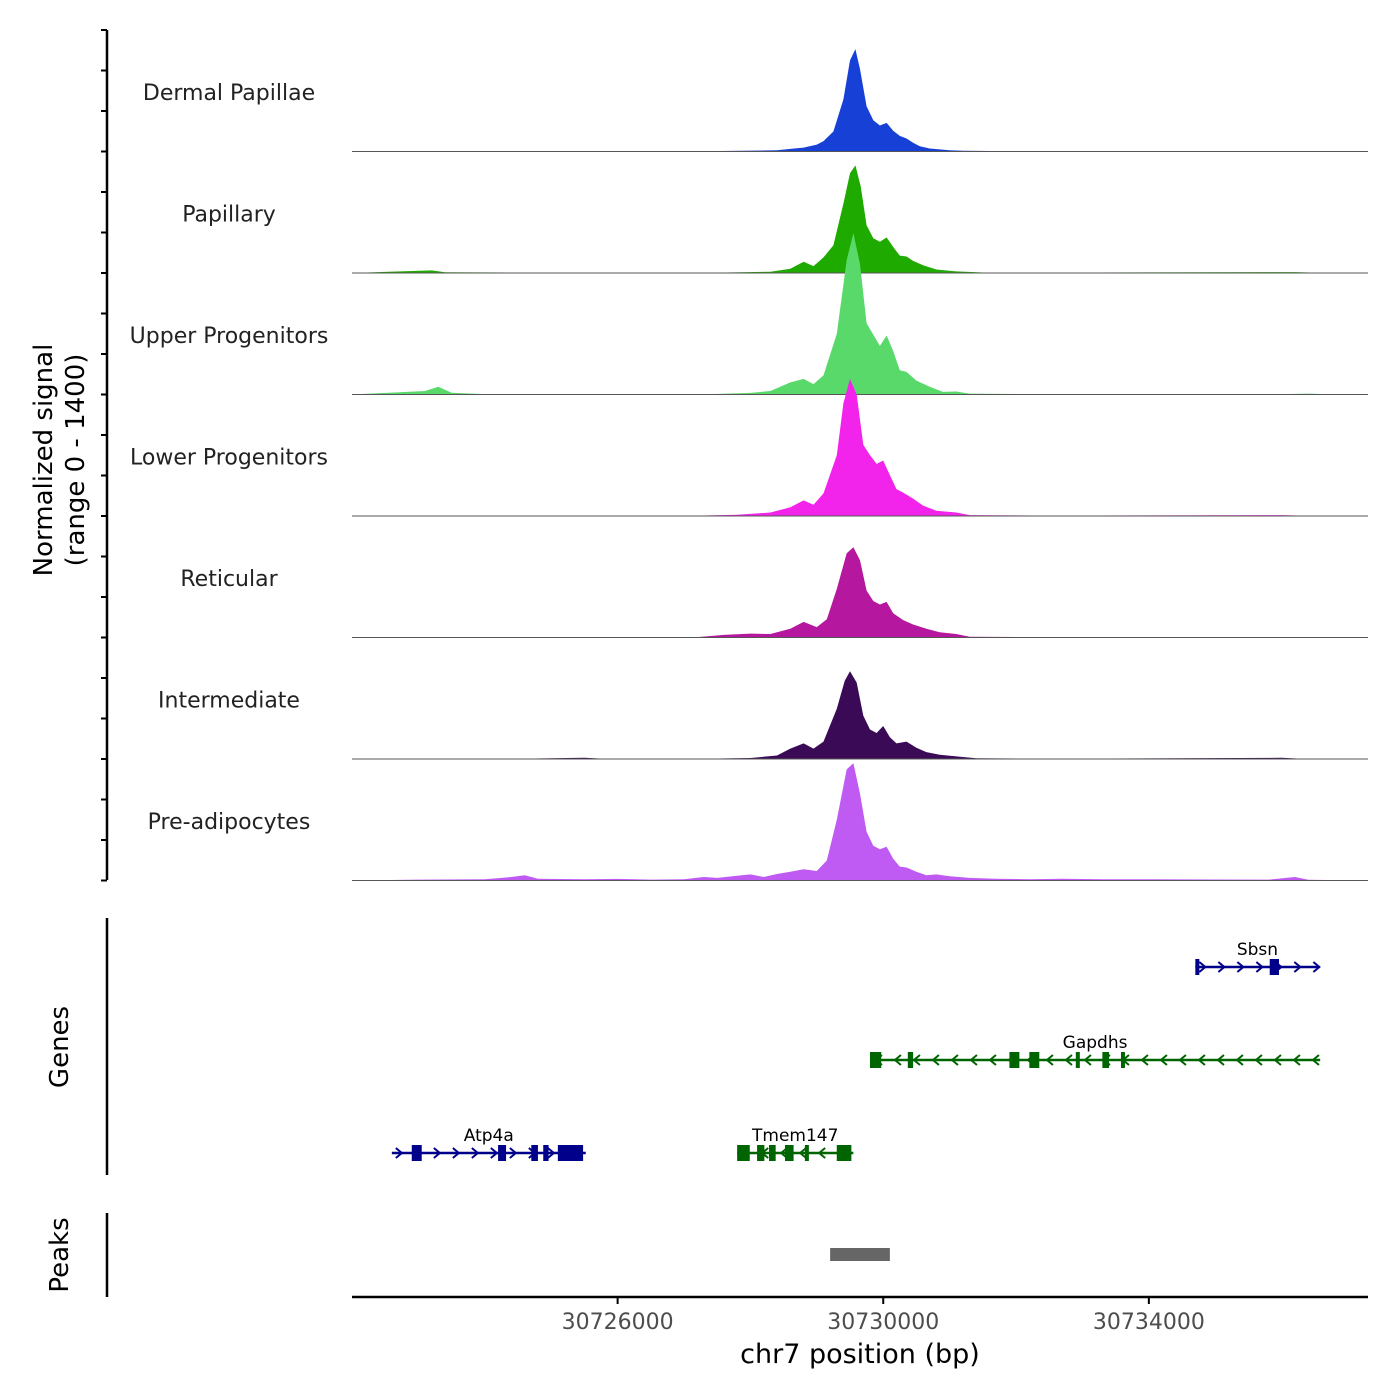 The image size is (1400, 1400). I want to click on y-axis-label-line2: (range 0 - 1400), so click(76, 460).